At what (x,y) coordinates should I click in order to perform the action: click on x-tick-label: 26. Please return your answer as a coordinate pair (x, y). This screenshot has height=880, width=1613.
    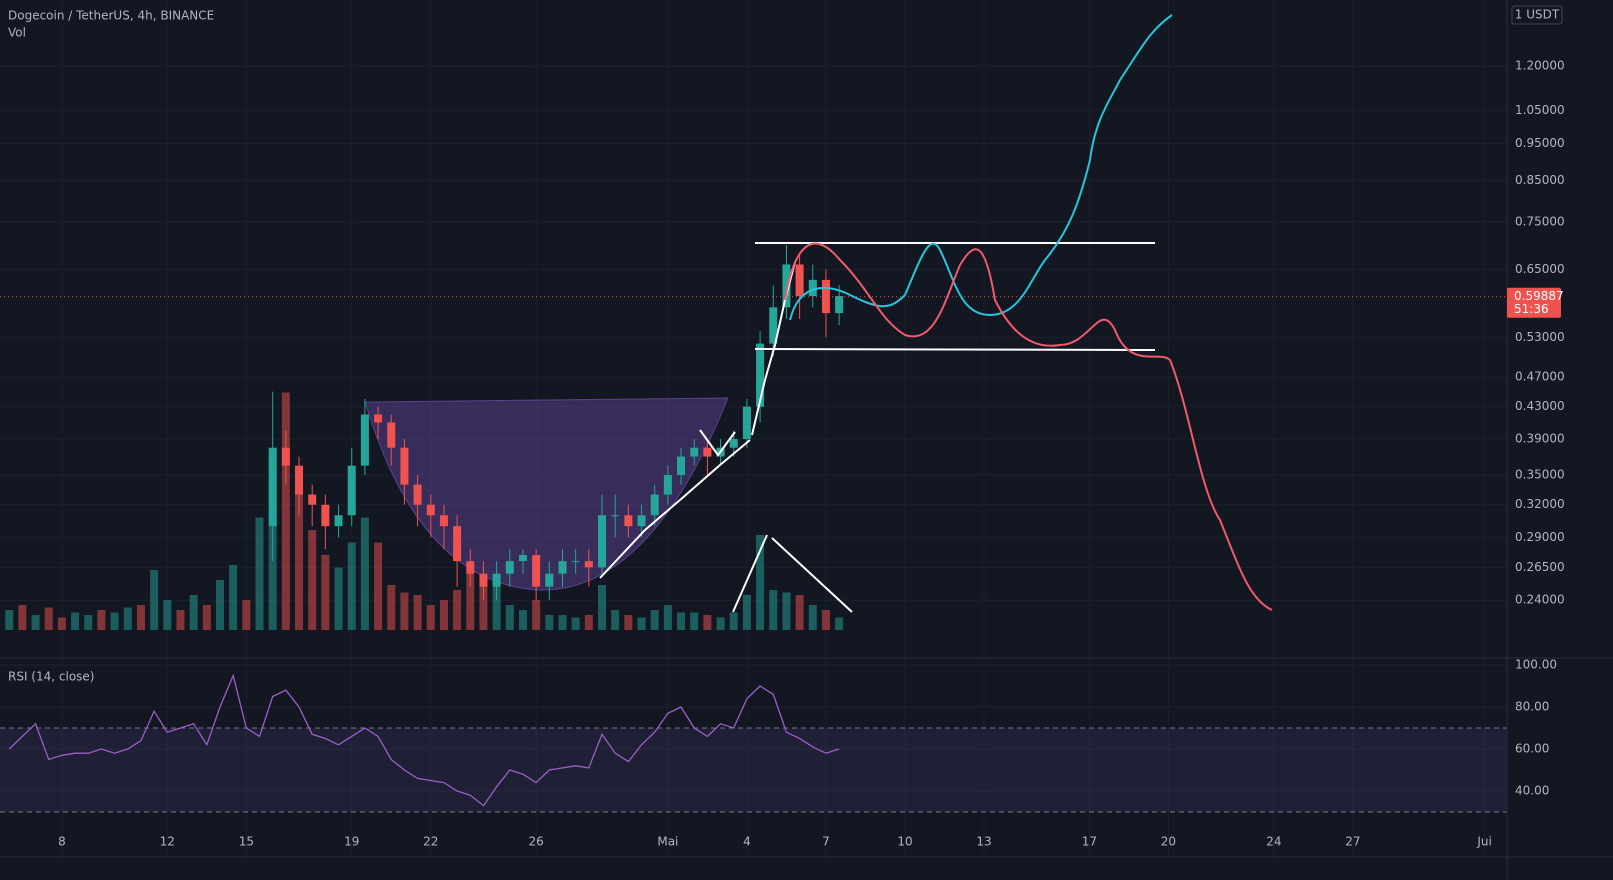
    Looking at the image, I should click on (536, 842).